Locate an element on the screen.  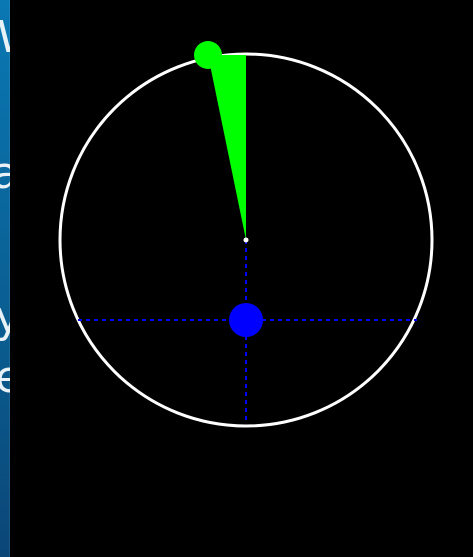
green-knob-icon is located at coordinates (208, 55).